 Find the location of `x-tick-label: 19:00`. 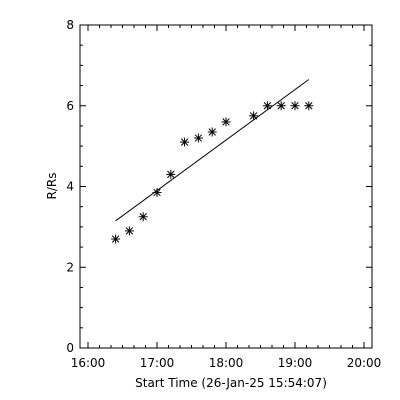

x-tick-label: 19:00 is located at coordinates (295, 363).